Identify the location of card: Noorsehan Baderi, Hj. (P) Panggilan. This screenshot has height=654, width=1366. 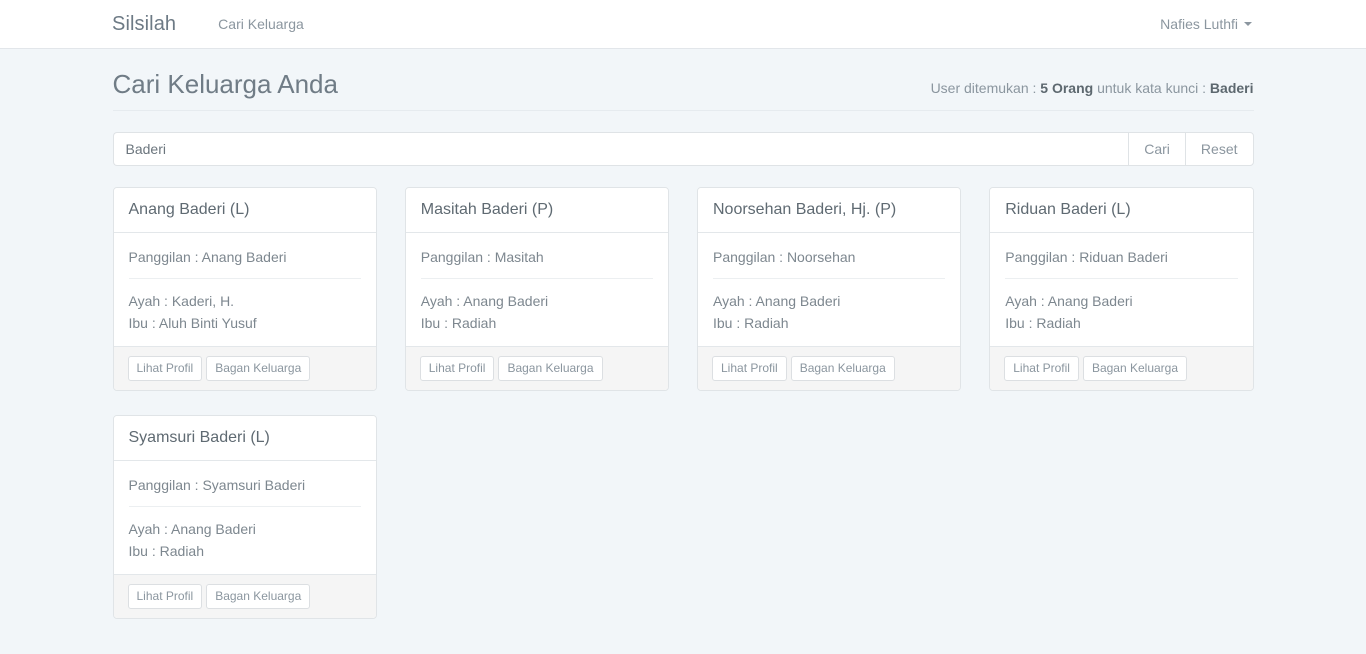
(829, 289).